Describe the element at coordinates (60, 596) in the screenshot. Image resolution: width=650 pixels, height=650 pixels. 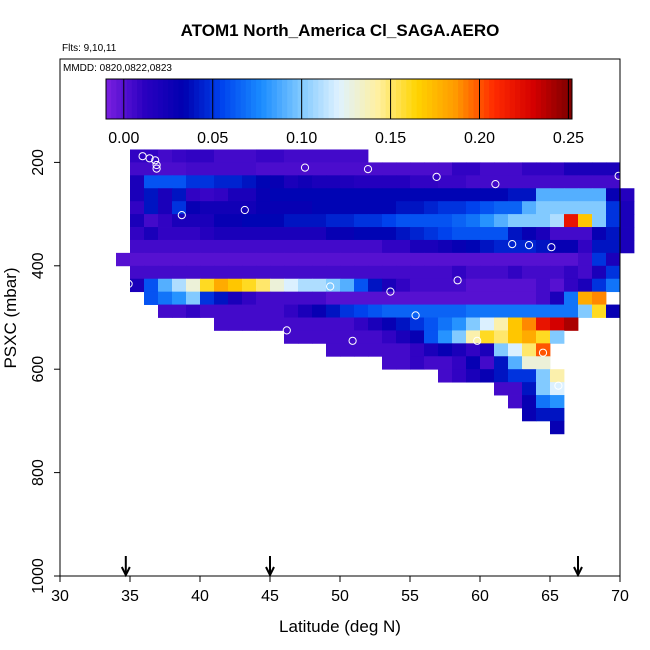
I see `x-tick-label: 30` at that location.